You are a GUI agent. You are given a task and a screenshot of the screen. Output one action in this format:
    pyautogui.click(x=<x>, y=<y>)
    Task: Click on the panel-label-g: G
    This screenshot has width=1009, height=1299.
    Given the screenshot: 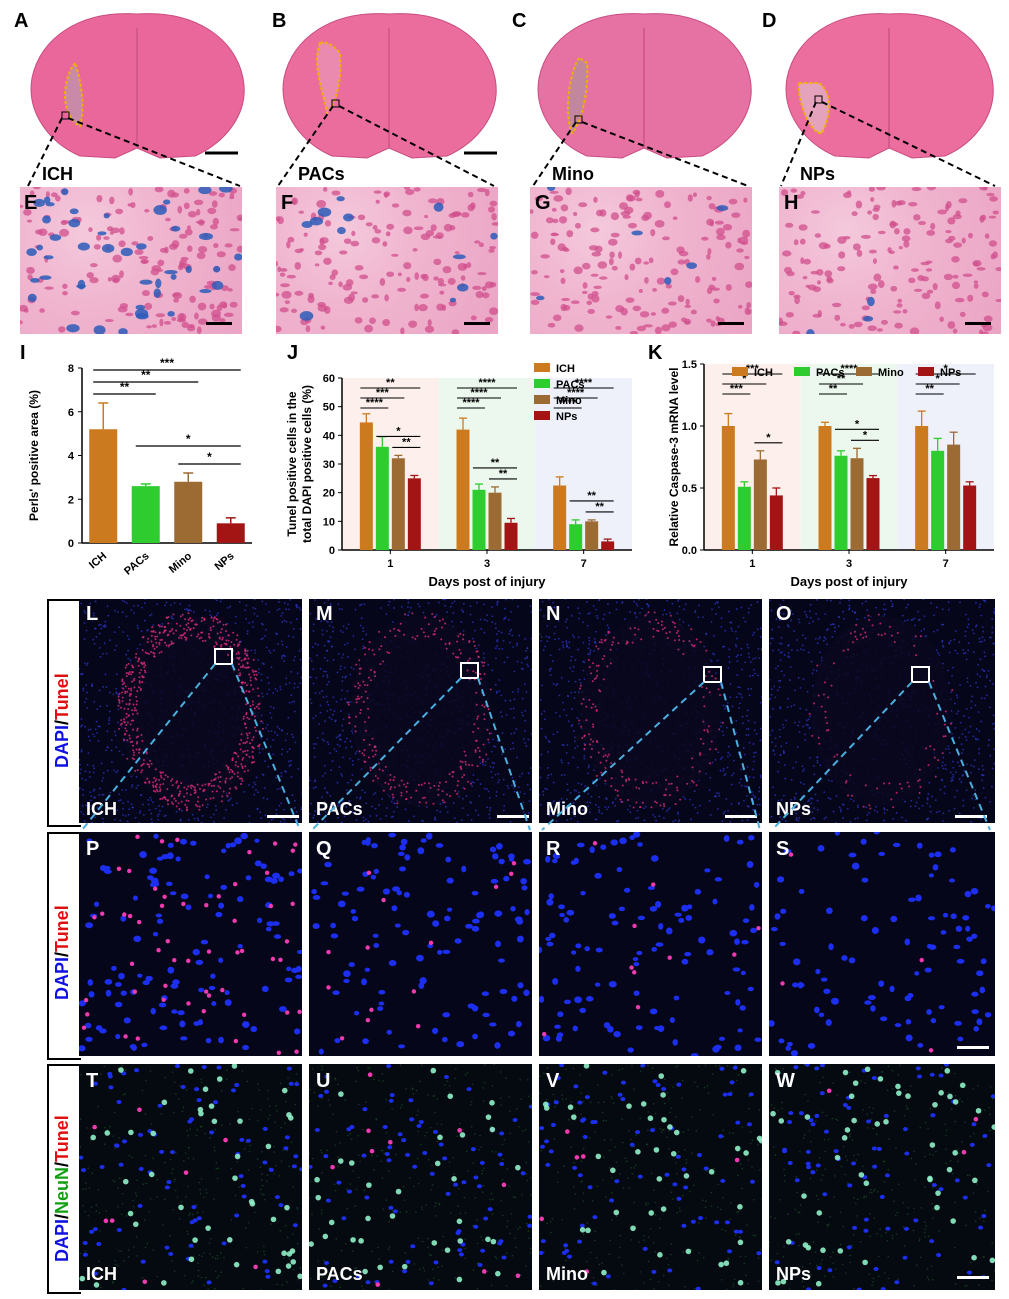 What is the action you would take?
    pyautogui.click(x=543, y=203)
    